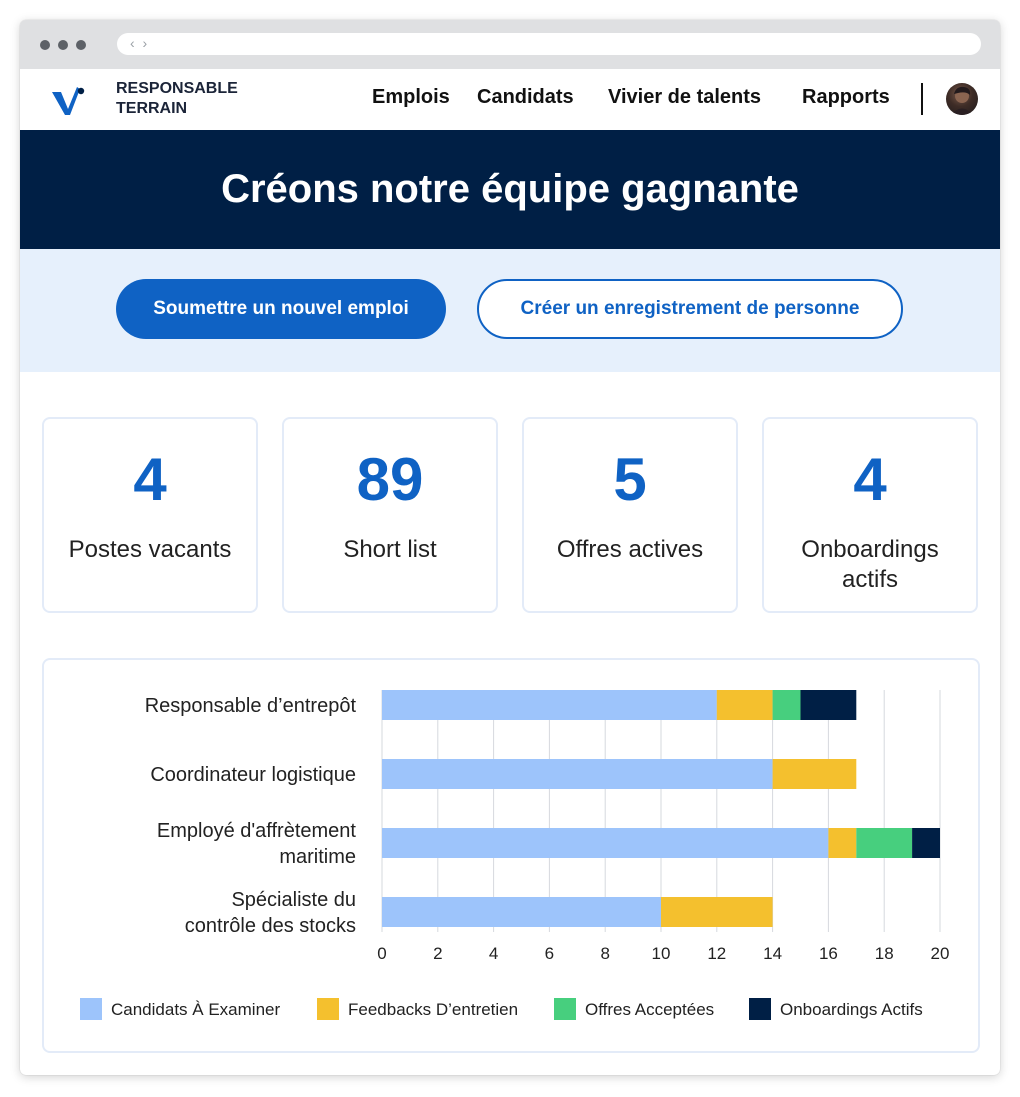 The width and height of the screenshot is (1020, 1097). Describe the element at coordinates (281, 309) in the screenshot. I see `submit-job-button: Soumettre un nouvel emploi` at that location.